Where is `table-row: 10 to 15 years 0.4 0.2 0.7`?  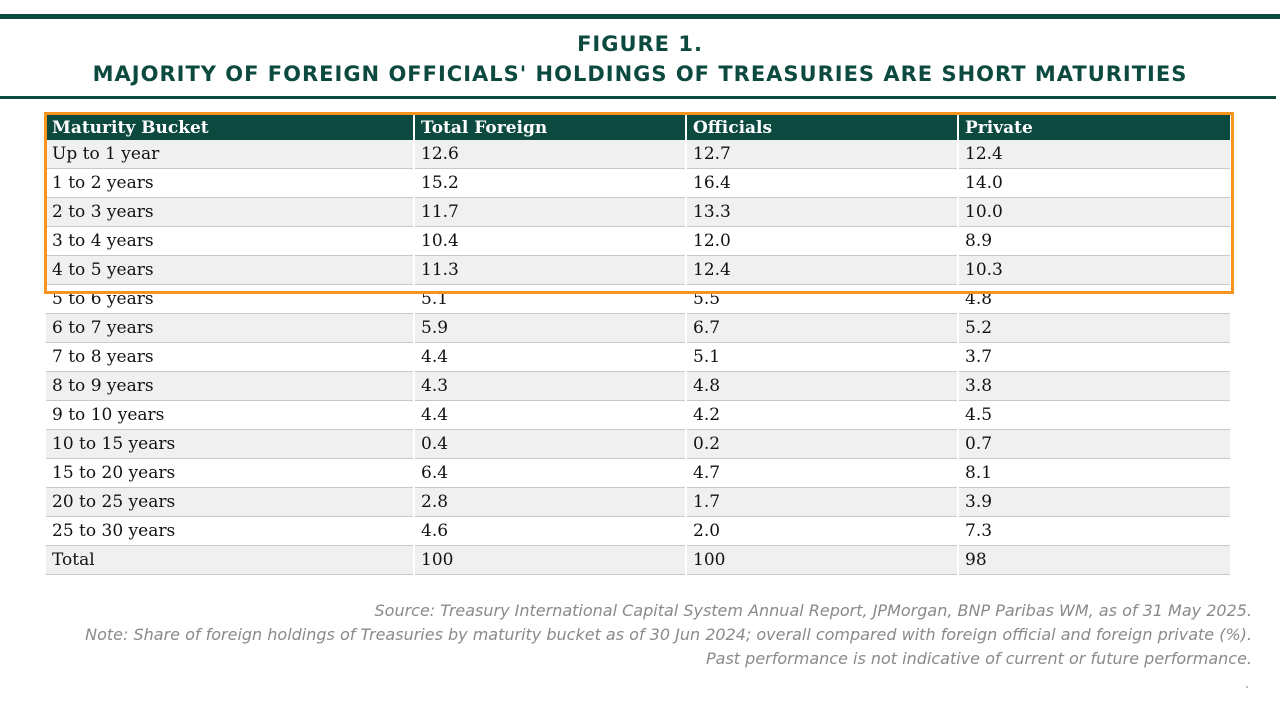 table-row: 10 to 15 years 0.4 0.2 0.7 is located at coordinates (638, 444).